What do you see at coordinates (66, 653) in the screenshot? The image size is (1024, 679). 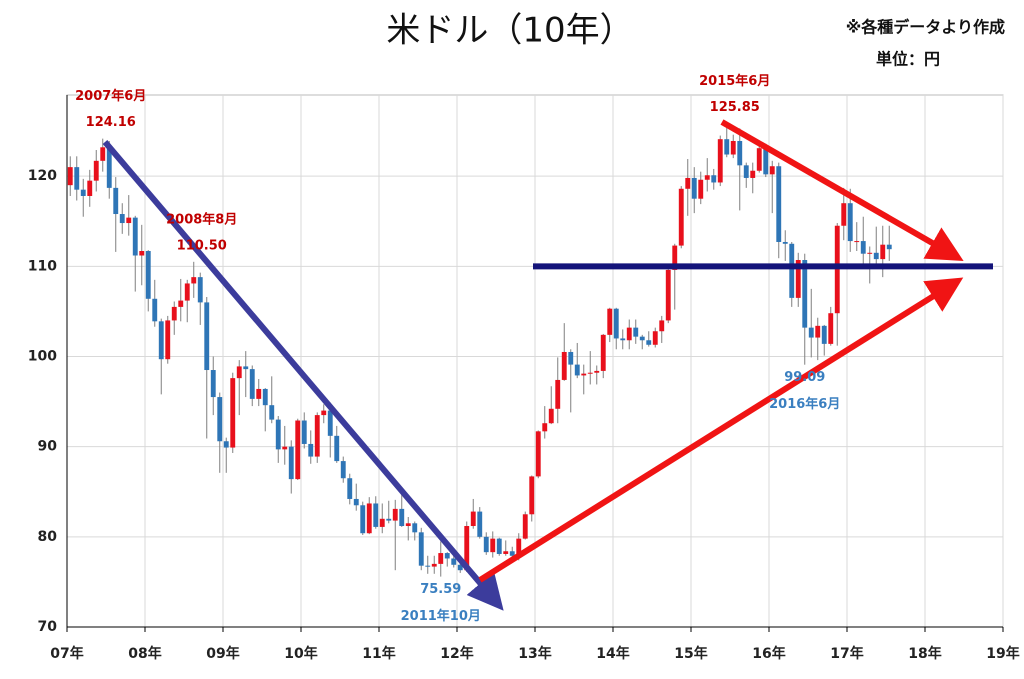 I see `x-tick-label: 07年` at bounding box center [66, 653].